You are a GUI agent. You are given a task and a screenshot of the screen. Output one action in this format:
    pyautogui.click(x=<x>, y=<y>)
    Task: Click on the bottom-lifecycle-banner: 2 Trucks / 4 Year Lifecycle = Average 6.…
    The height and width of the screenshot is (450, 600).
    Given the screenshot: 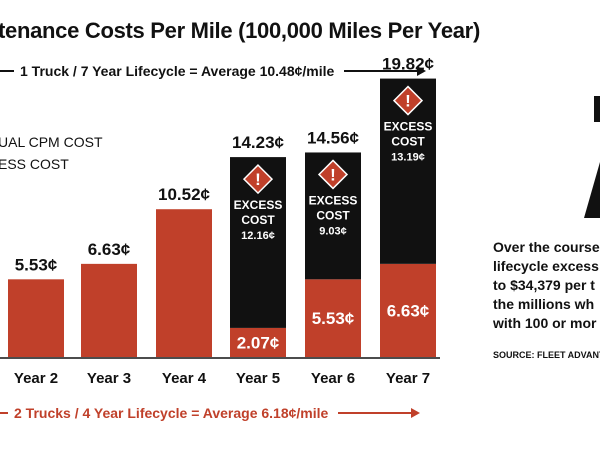 What is the action you would take?
    pyautogui.click(x=210, y=413)
    